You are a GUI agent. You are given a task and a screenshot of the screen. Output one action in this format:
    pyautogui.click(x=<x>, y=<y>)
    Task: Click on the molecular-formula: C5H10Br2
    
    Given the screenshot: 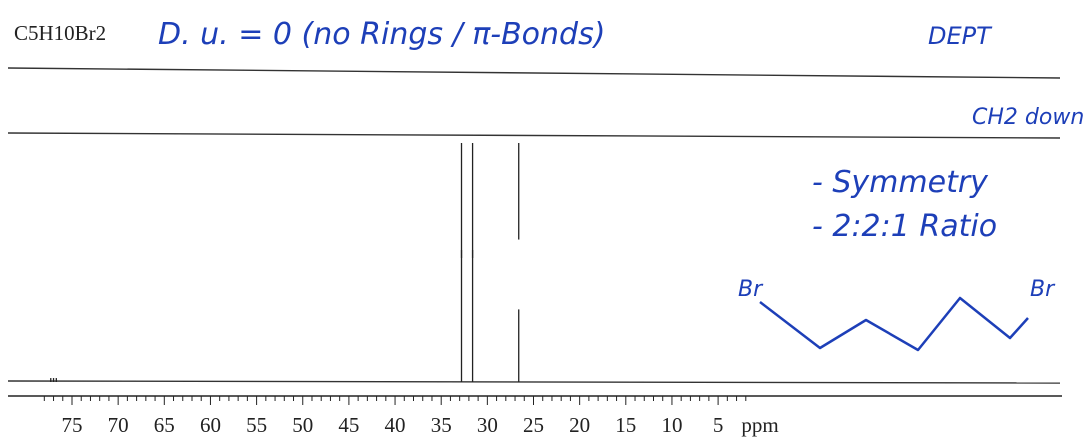 What is the action you would take?
    pyautogui.click(x=60, y=33)
    